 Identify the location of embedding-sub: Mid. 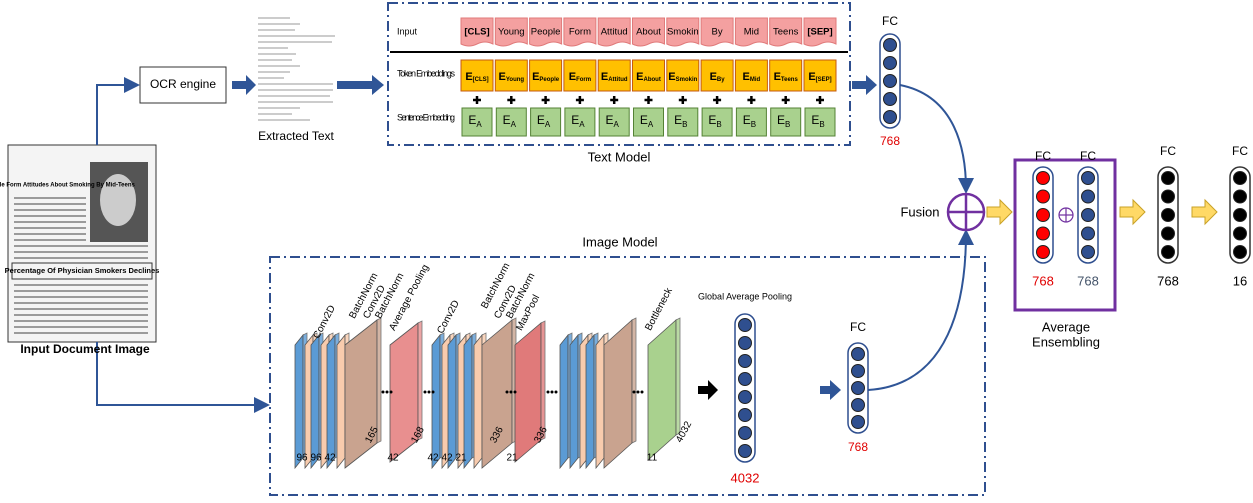
(755, 80).